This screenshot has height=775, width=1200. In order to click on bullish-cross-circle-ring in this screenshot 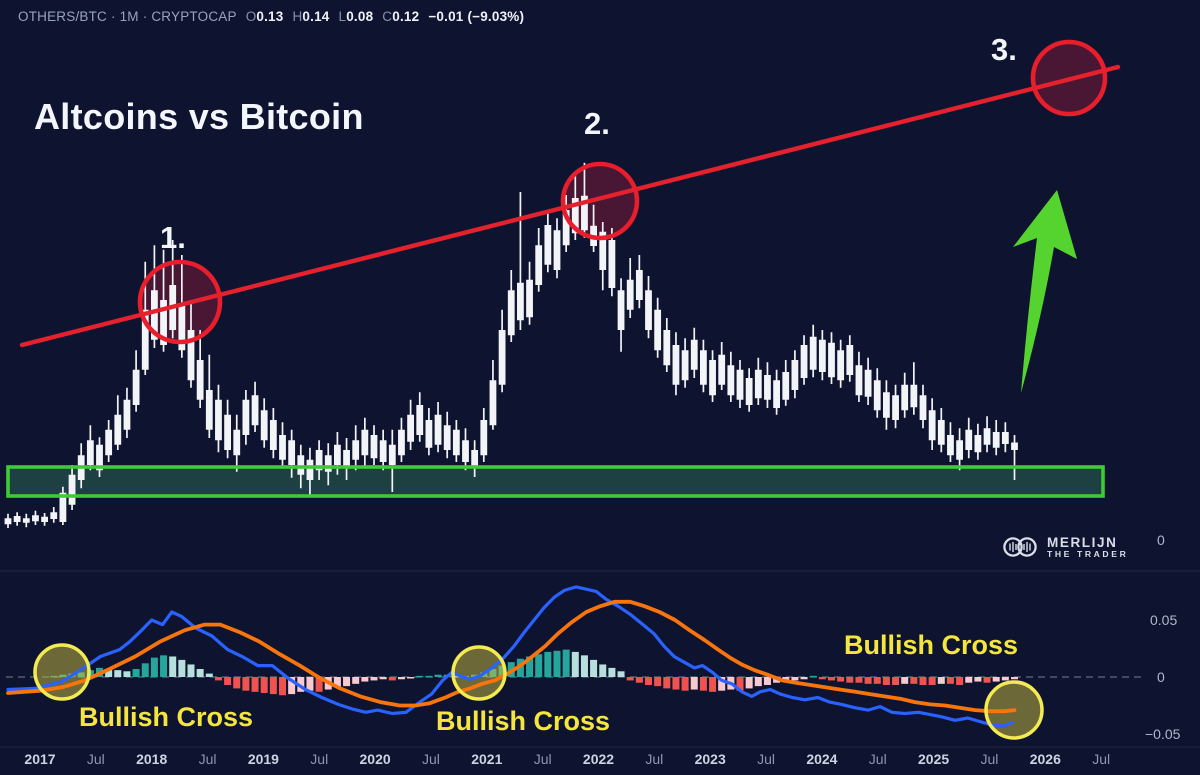, I will do `click(1014, 710)`.